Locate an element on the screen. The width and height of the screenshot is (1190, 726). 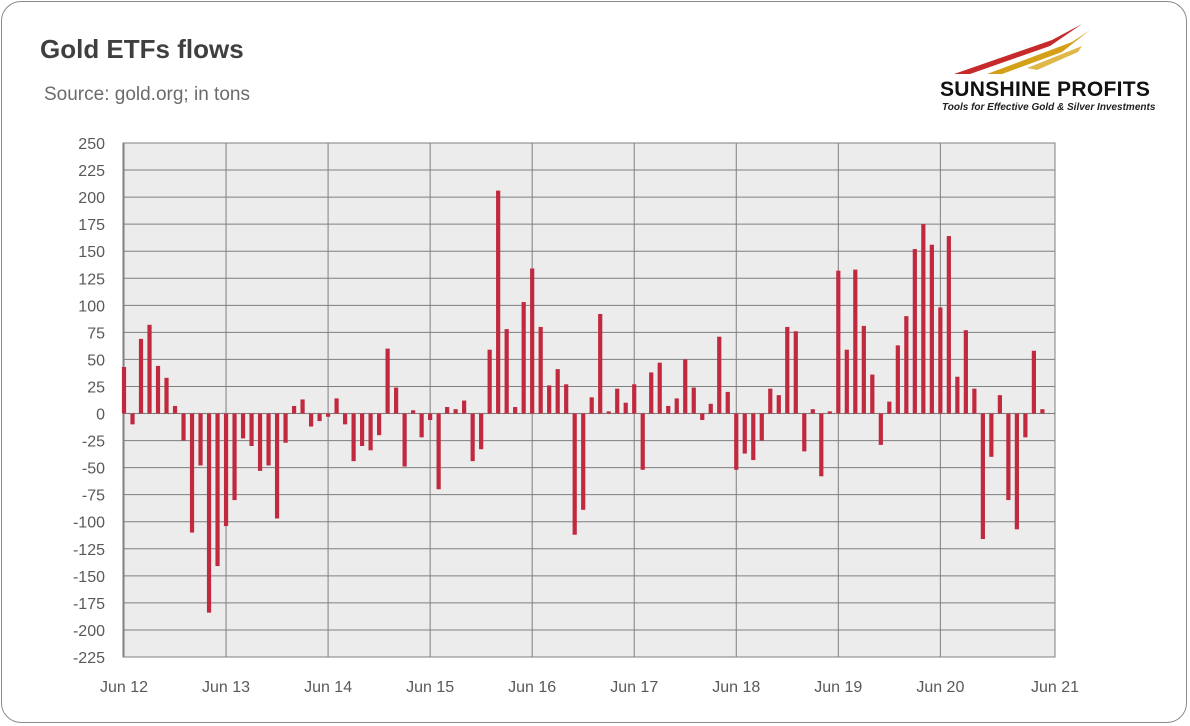
y-tick-label: -175 is located at coordinates (89, 604).